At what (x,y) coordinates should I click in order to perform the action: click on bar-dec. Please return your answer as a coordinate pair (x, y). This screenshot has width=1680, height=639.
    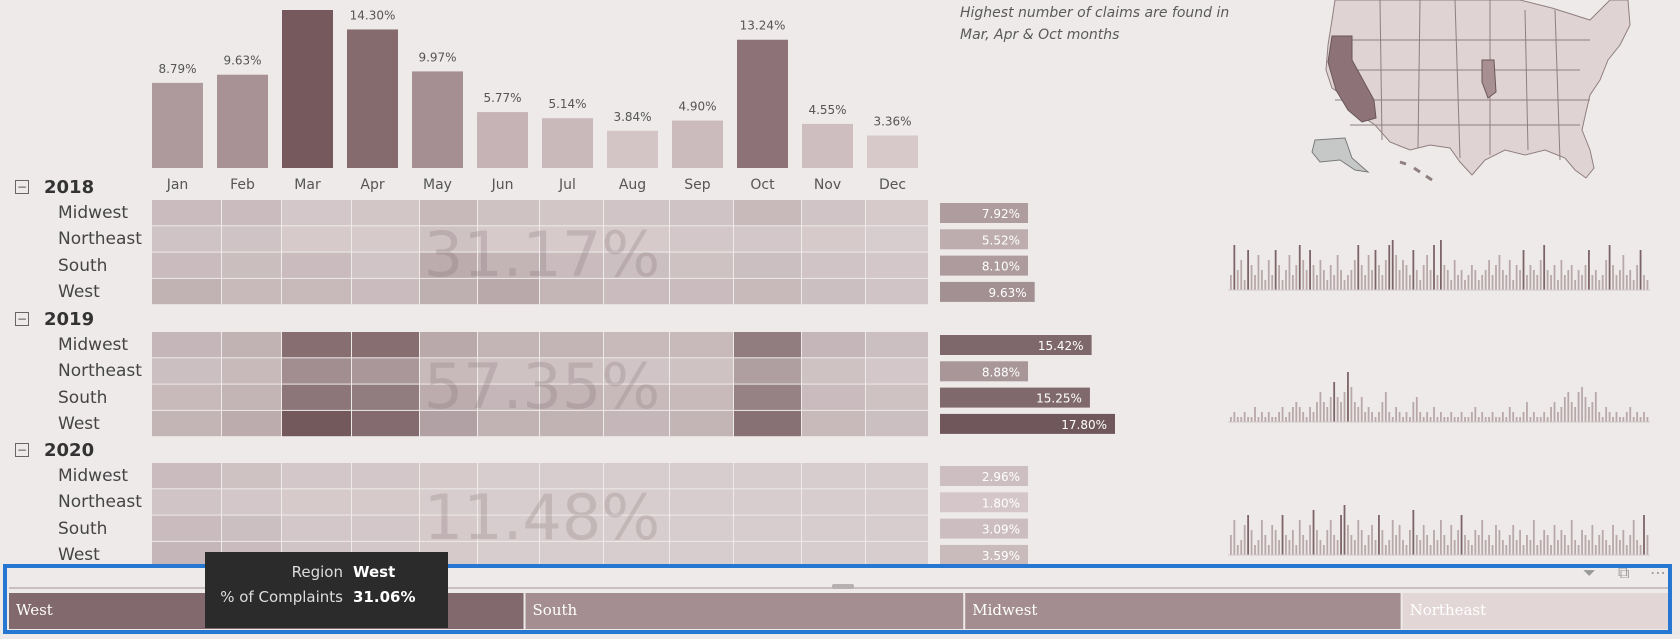
    Looking at the image, I should click on (892, 151).